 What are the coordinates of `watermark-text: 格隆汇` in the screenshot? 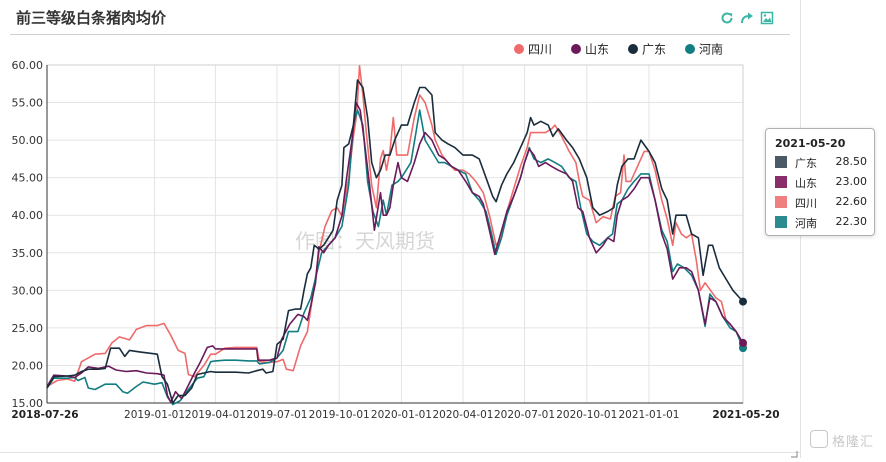 It's located at (853, 442).